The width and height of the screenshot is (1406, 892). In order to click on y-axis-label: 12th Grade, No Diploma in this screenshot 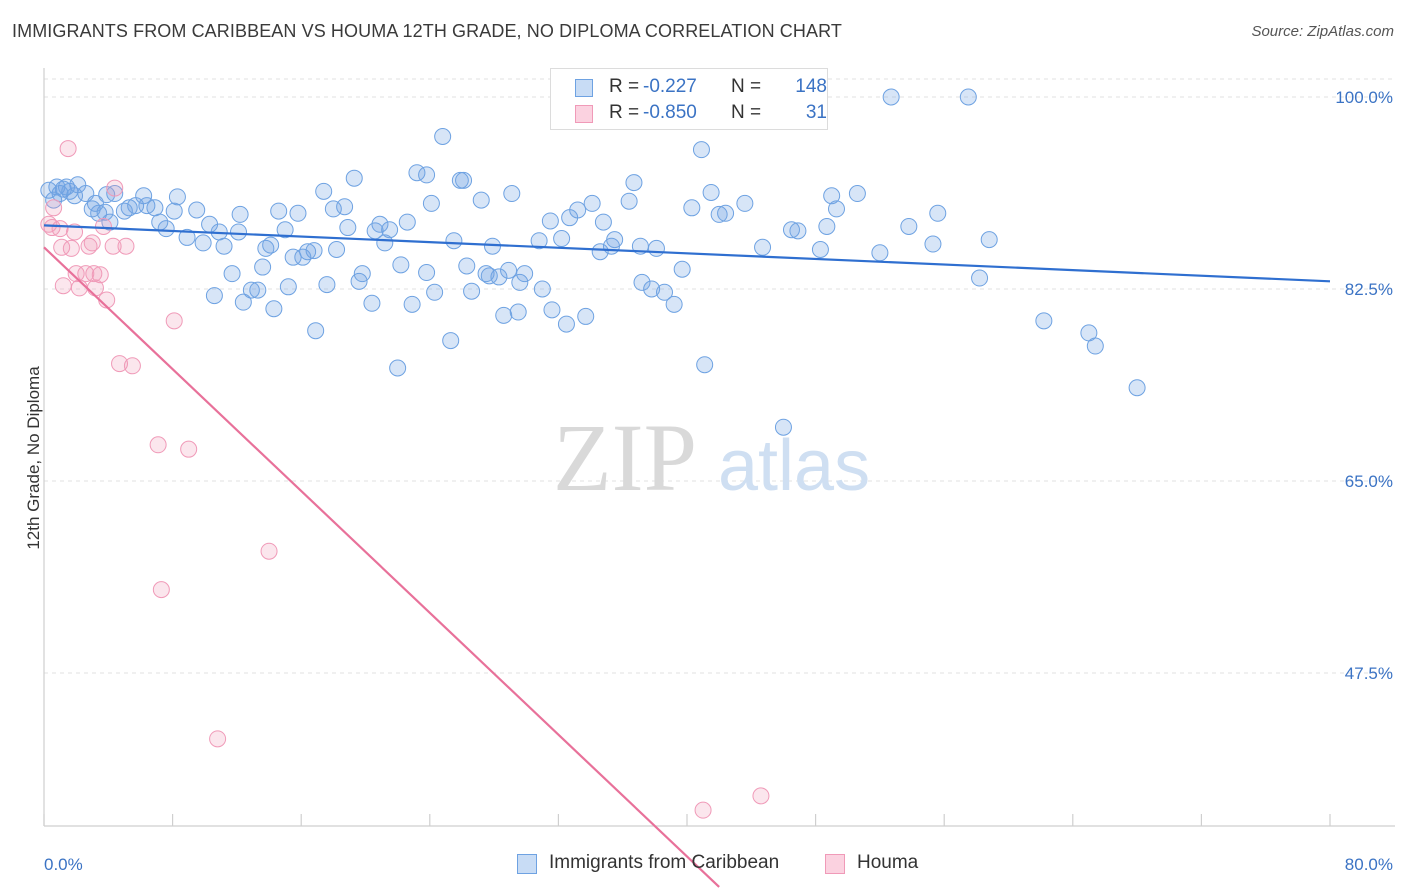, I will do `click(33, 458)`.